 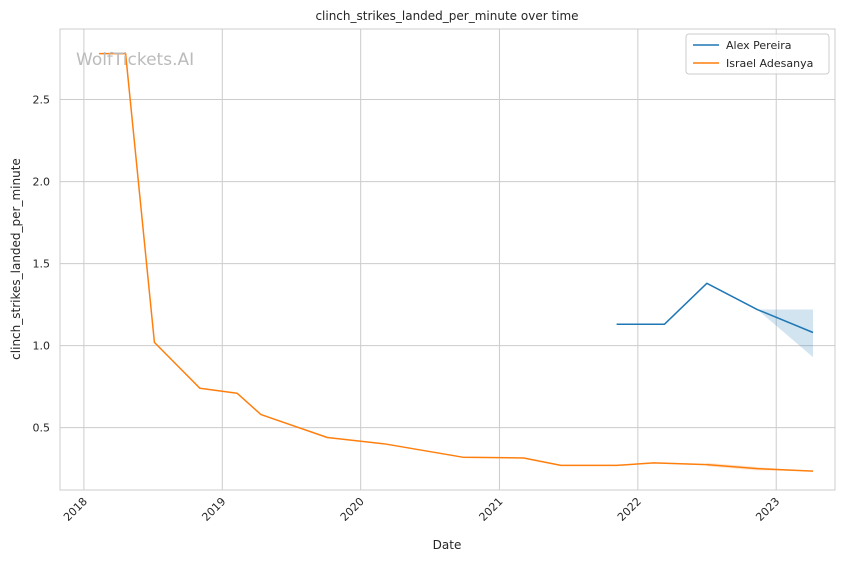 I want to click on legend-label: Israel Adesanya, so click(x=769, y=63).